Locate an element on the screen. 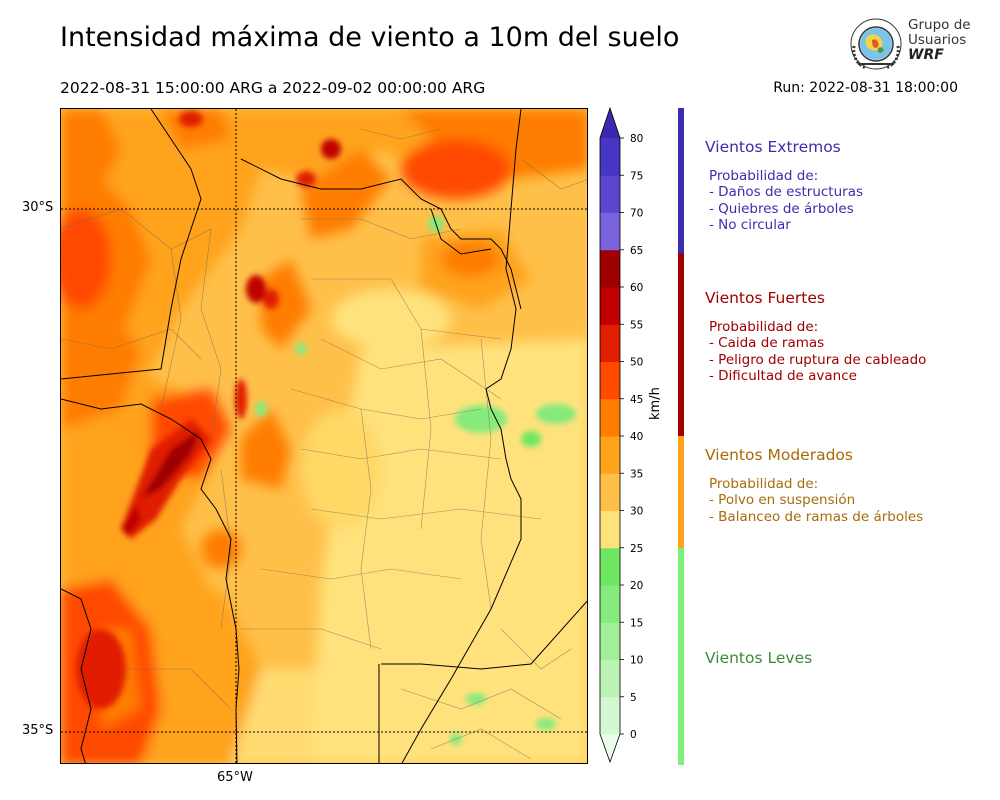 The width and height of the screenshot is (1000, 800). lon-label-65w: 65°W is located at coordinates (235, 777).